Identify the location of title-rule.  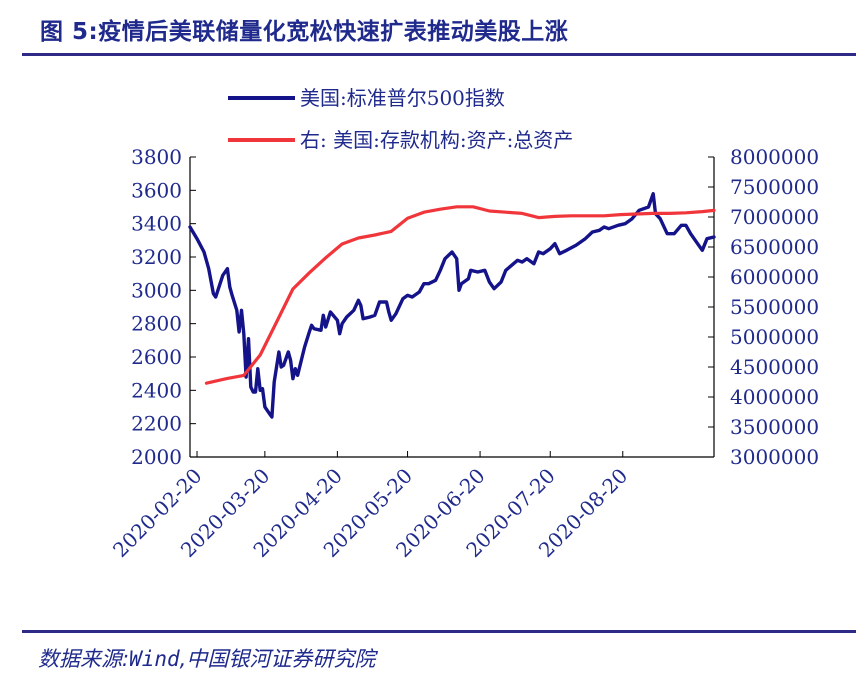
(439, 54).